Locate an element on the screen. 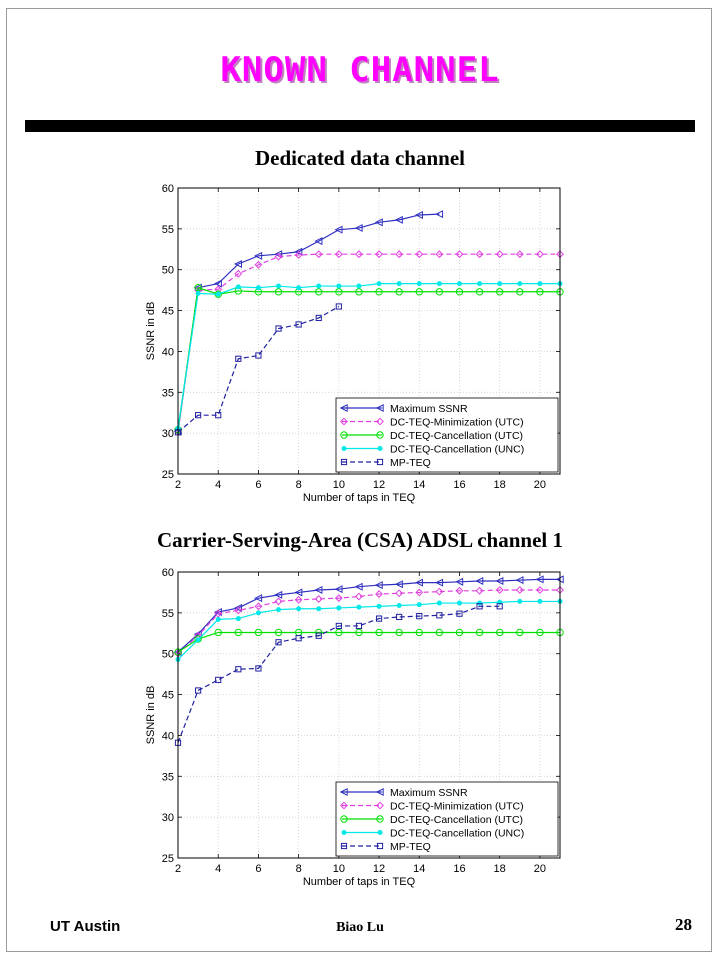 The width and height of the screenshot is (720, 960). y-tick-label: 60 is located at coordinates (168, 189).